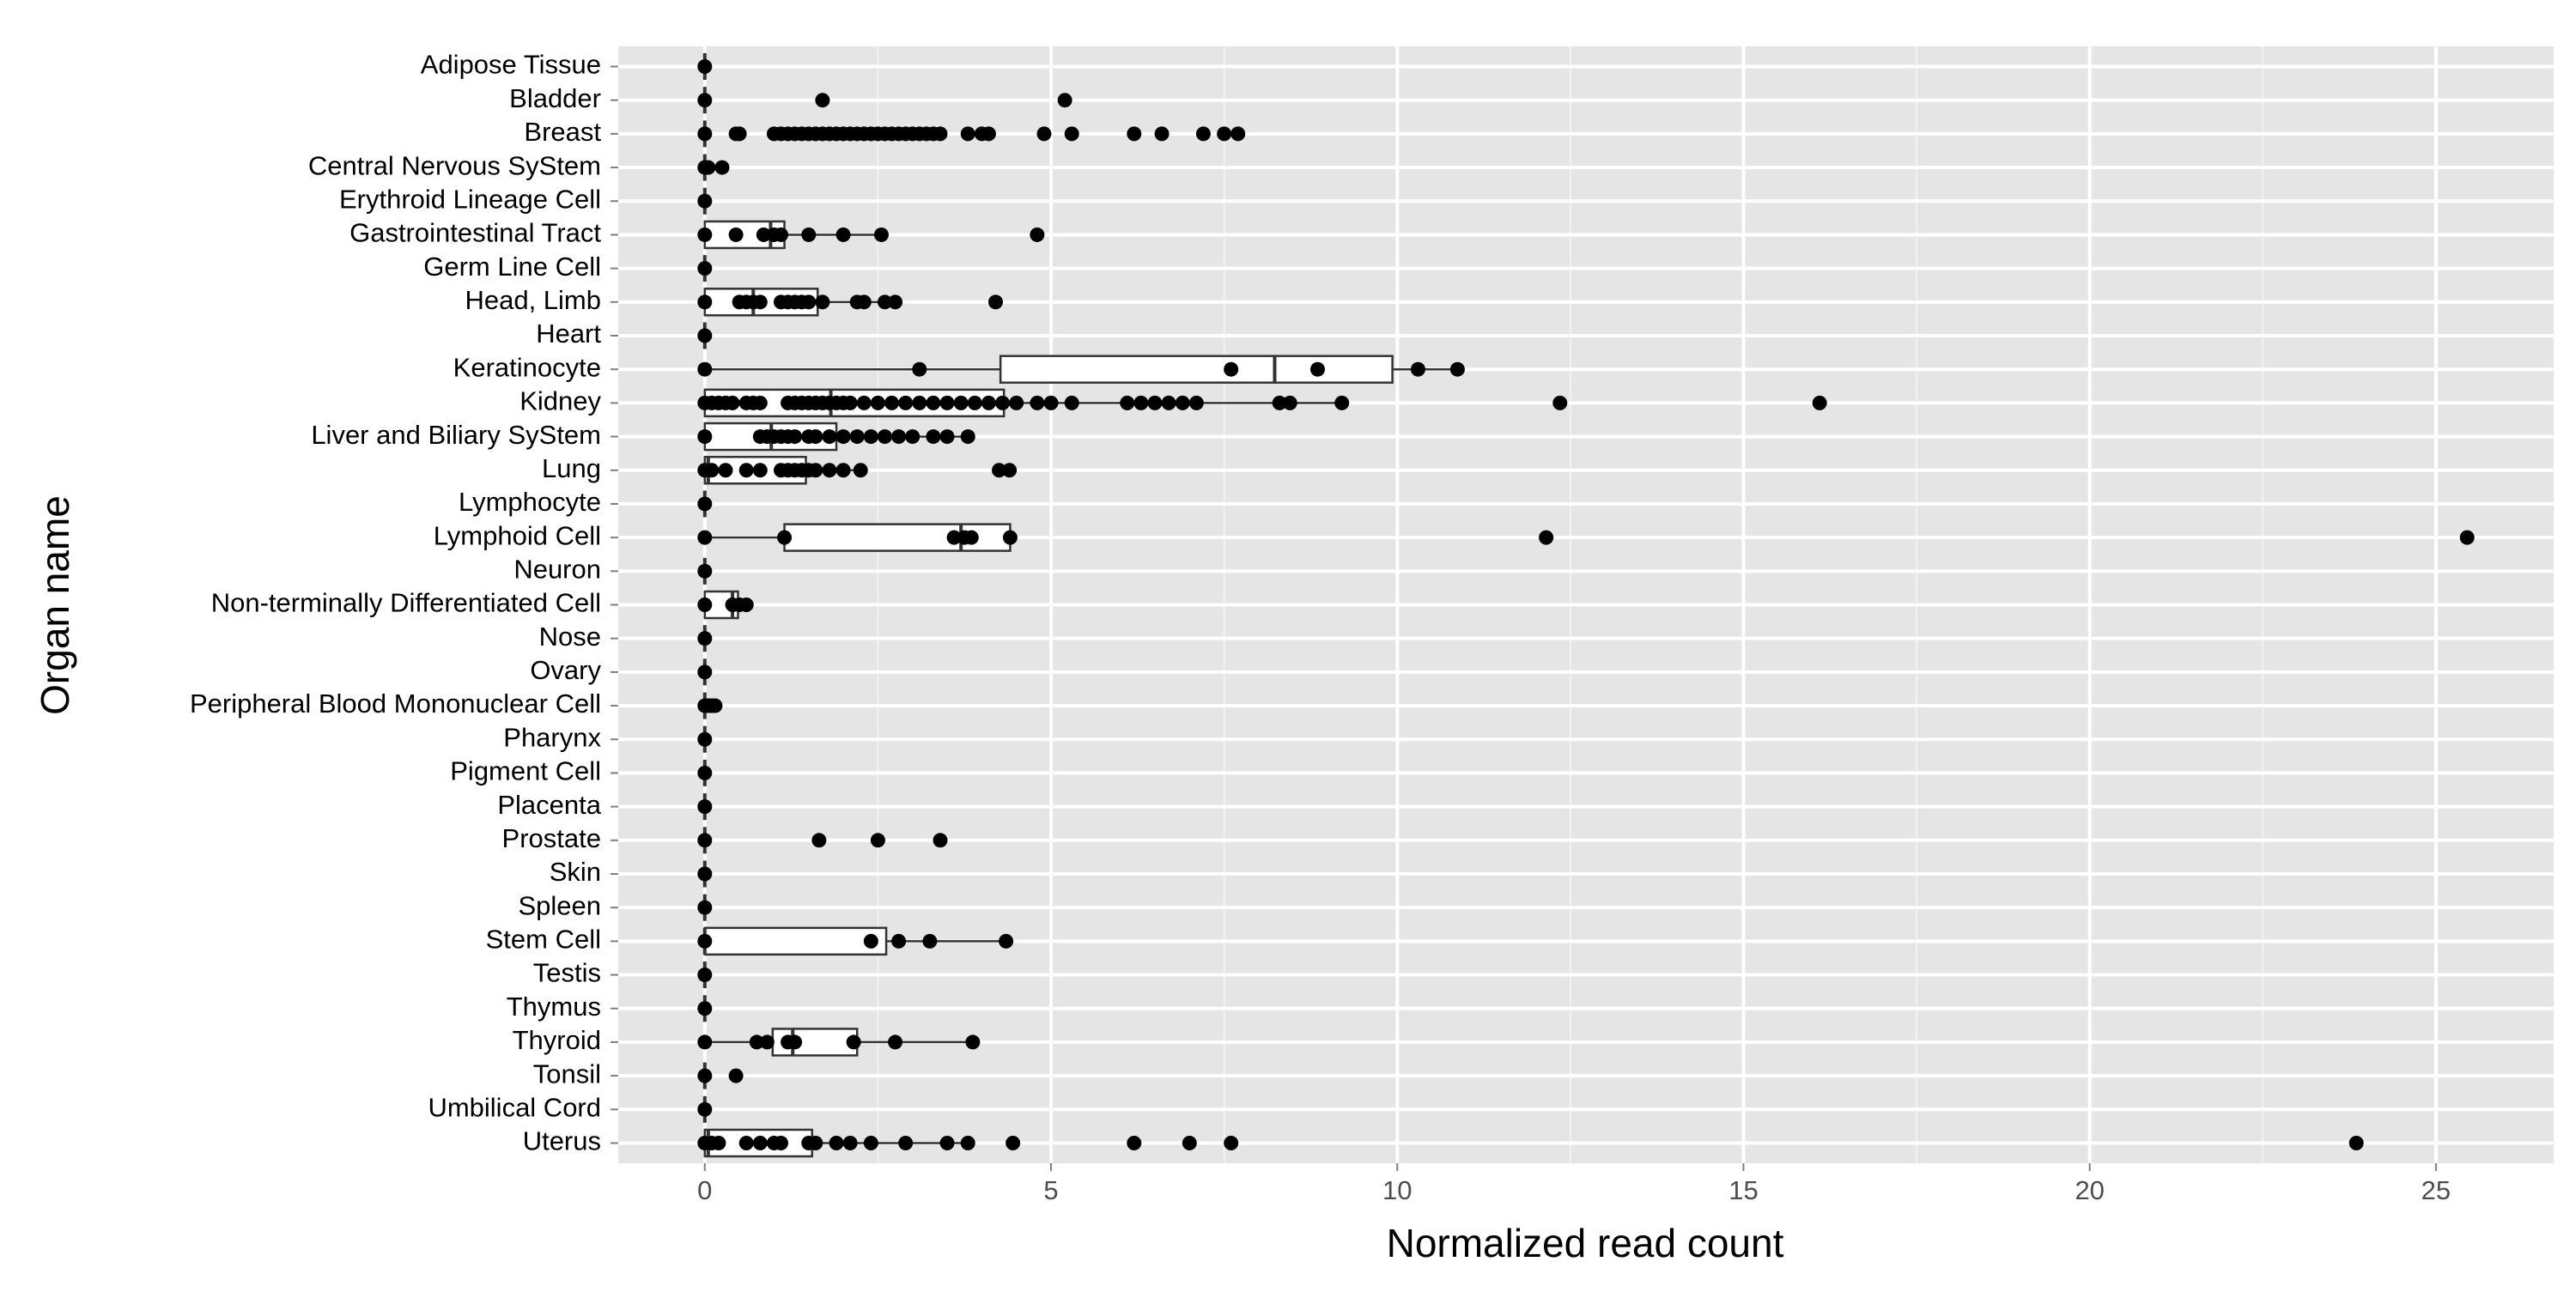 Image resolution: width=2576 pixels, height=1292 pixels. Describe the element at coordinates (533, 300) in the screenshot. I see `y-tick-label: Head, Limb` at that location.